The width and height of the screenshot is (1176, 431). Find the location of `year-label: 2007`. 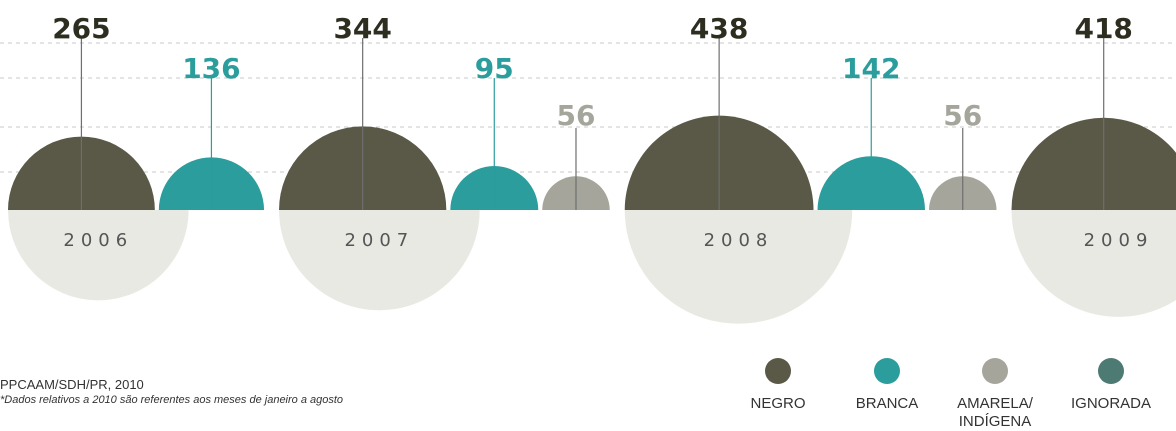

year-label: 2007 is located at coordinates (379, 240).